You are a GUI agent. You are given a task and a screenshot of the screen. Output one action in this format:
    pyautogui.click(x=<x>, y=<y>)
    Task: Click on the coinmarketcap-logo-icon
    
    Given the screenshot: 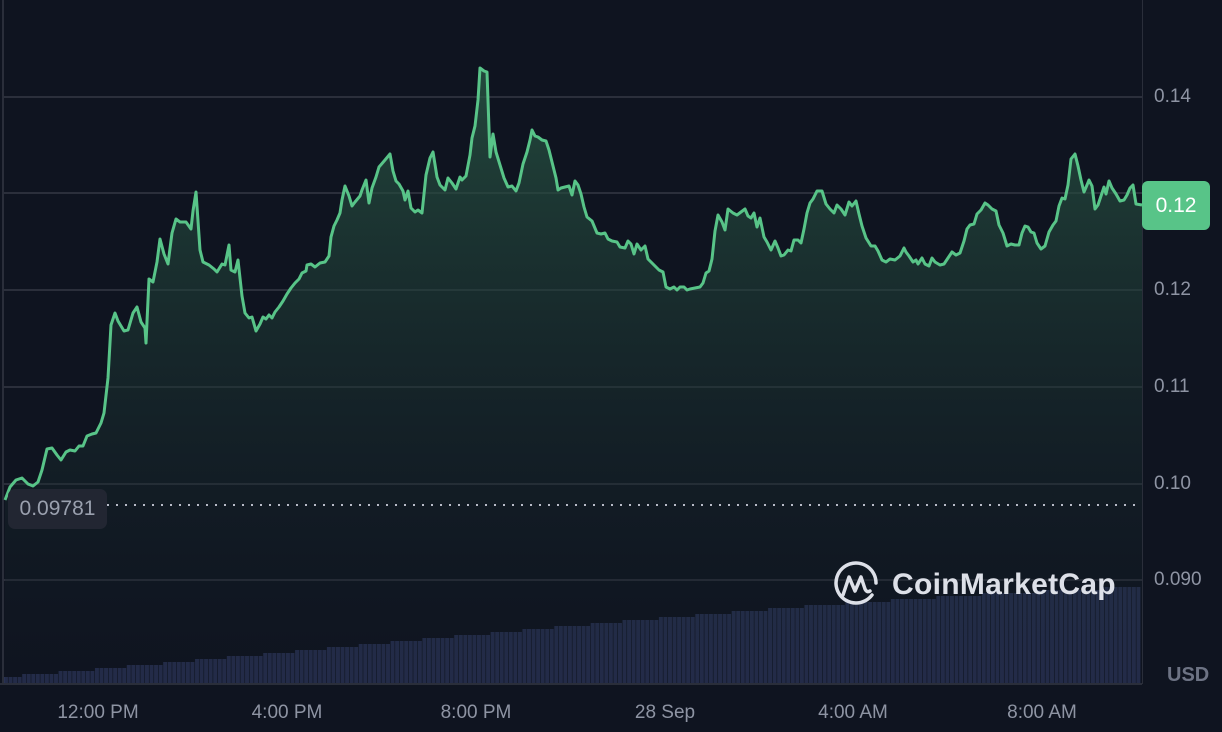 What is the action you would take?
    pyautogui.click(x=856, y=583)
    